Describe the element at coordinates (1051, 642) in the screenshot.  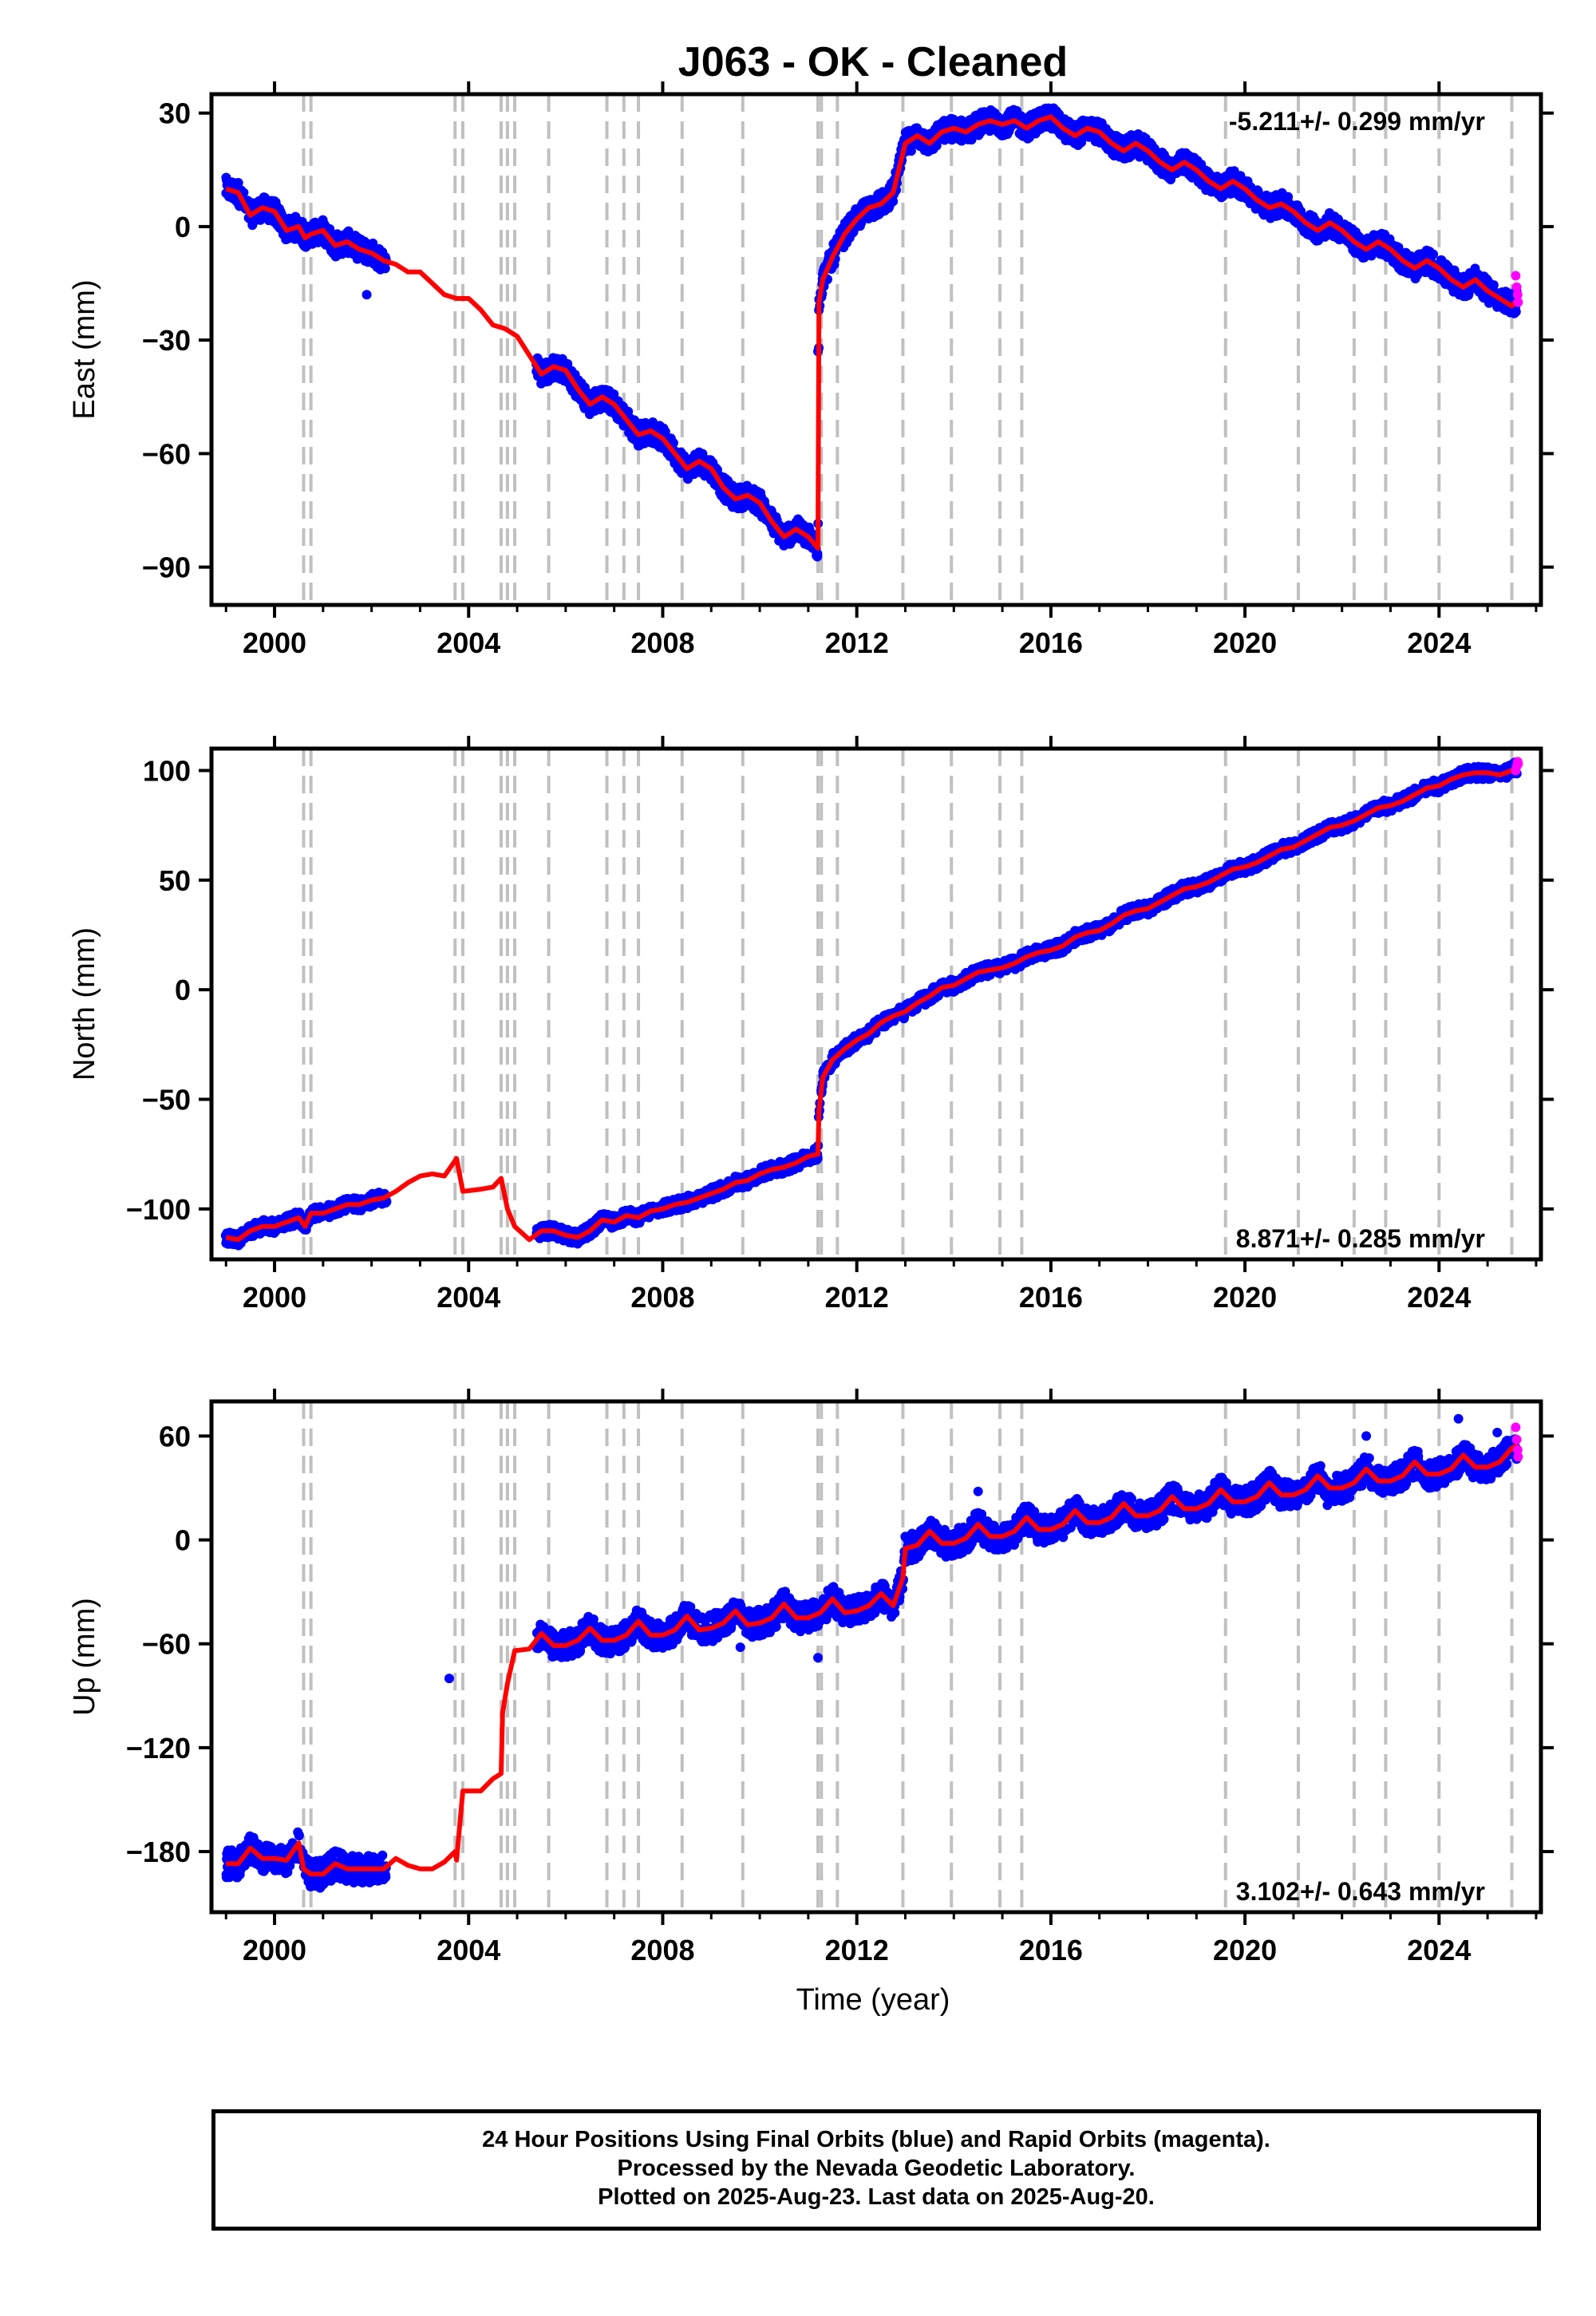
I see `x-tick-label: 2016` at that location.